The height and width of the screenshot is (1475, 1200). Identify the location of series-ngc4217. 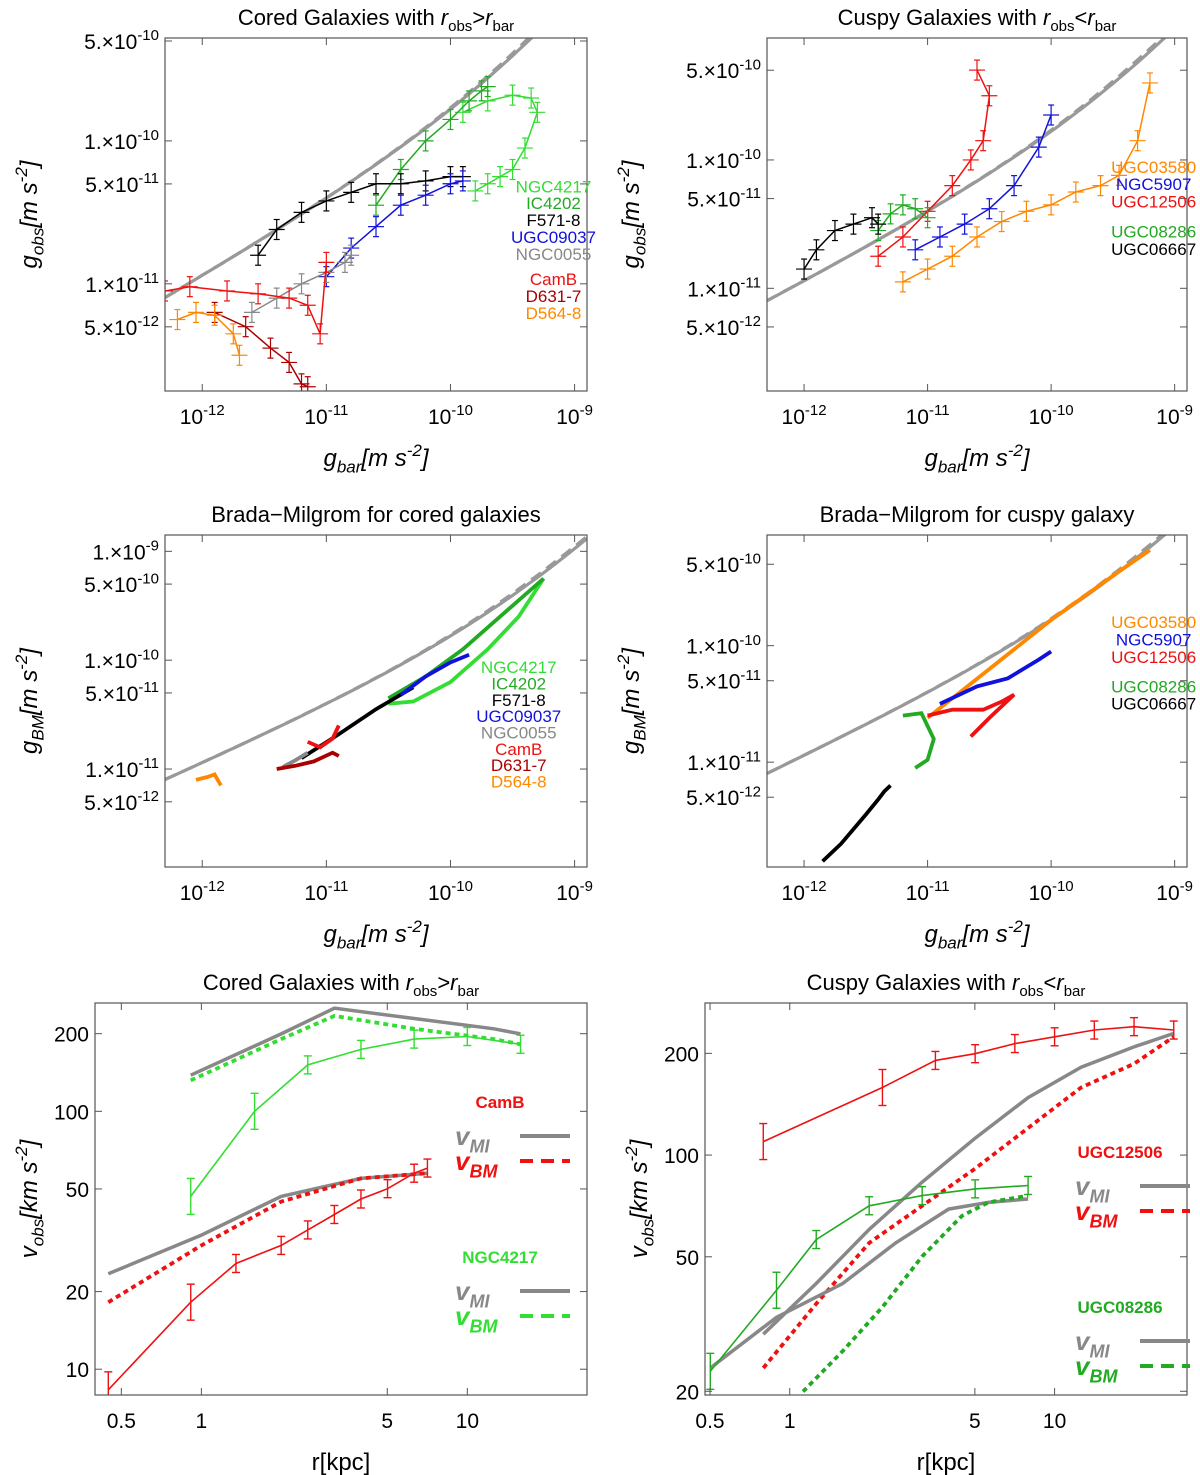
(467, 641).